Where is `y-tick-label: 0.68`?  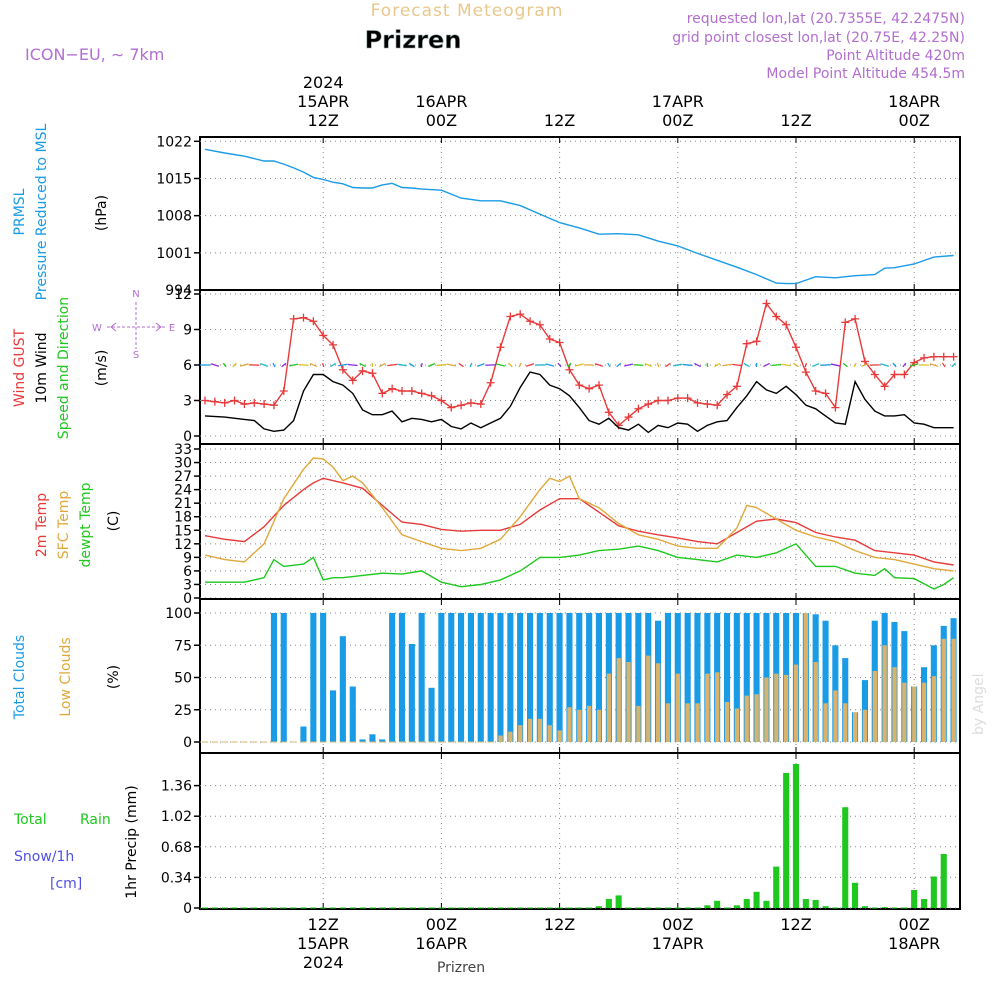
y-tick-label: 0.68 is located at coordinates (176, 848).